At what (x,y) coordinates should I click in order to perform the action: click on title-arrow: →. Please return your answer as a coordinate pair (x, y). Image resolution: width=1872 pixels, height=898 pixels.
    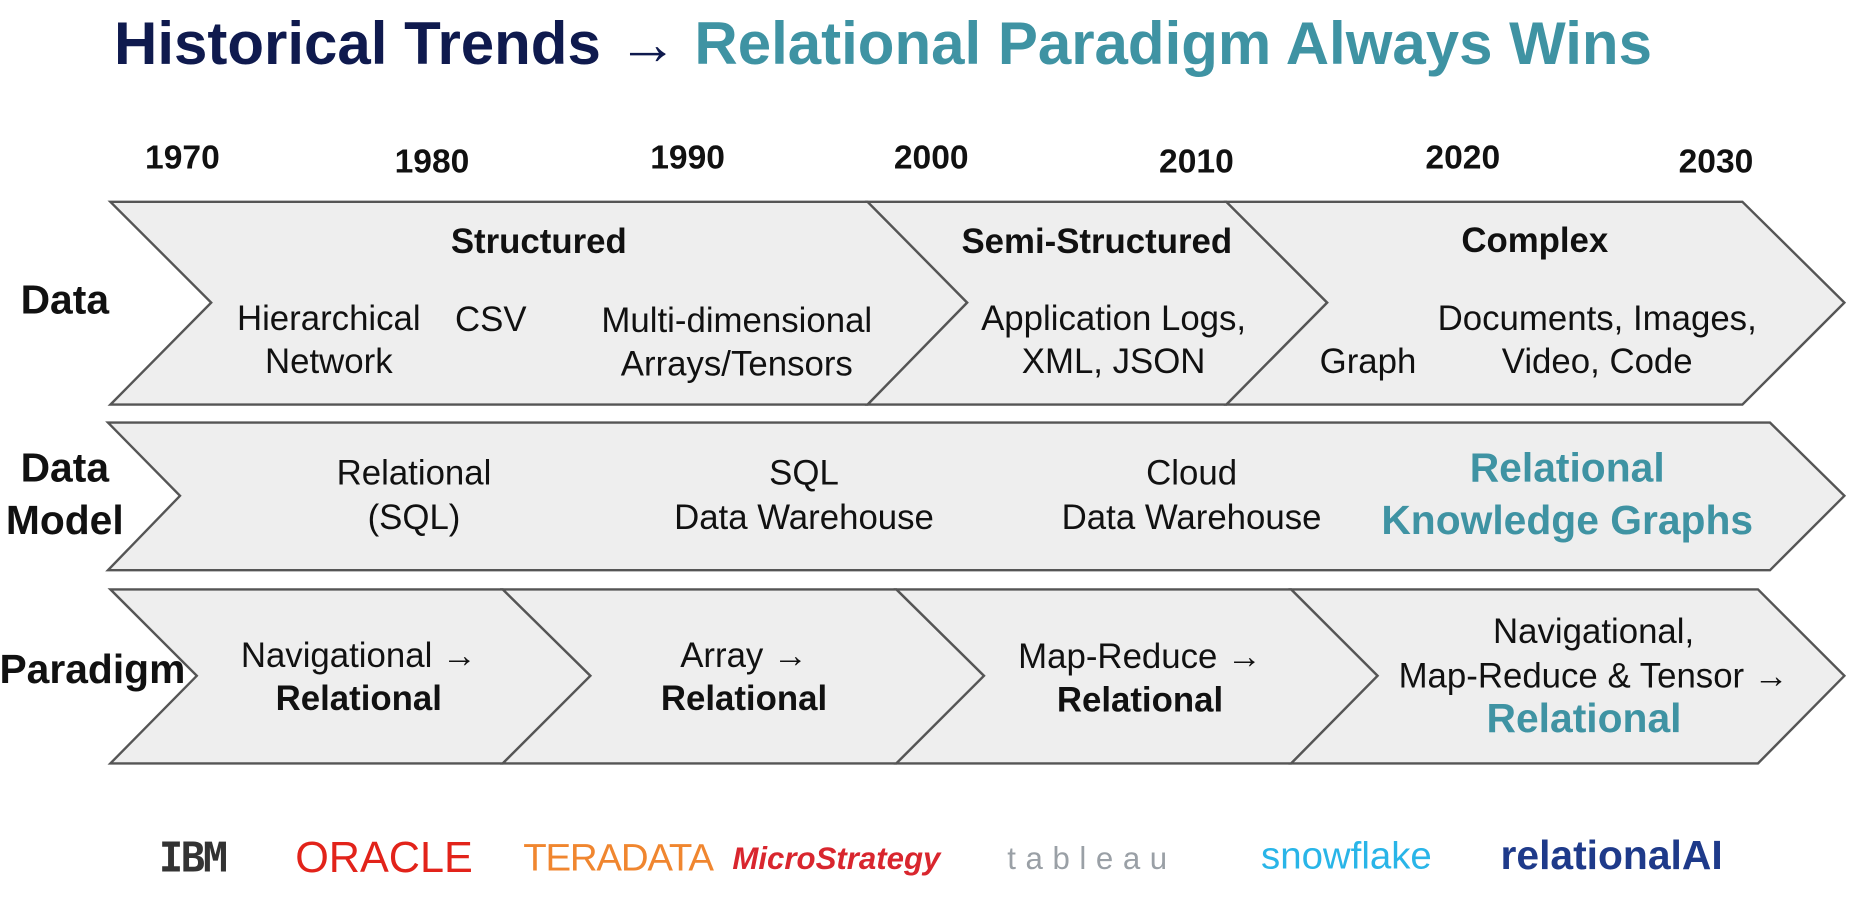
    Looking at the image, I should click on (648, 43).